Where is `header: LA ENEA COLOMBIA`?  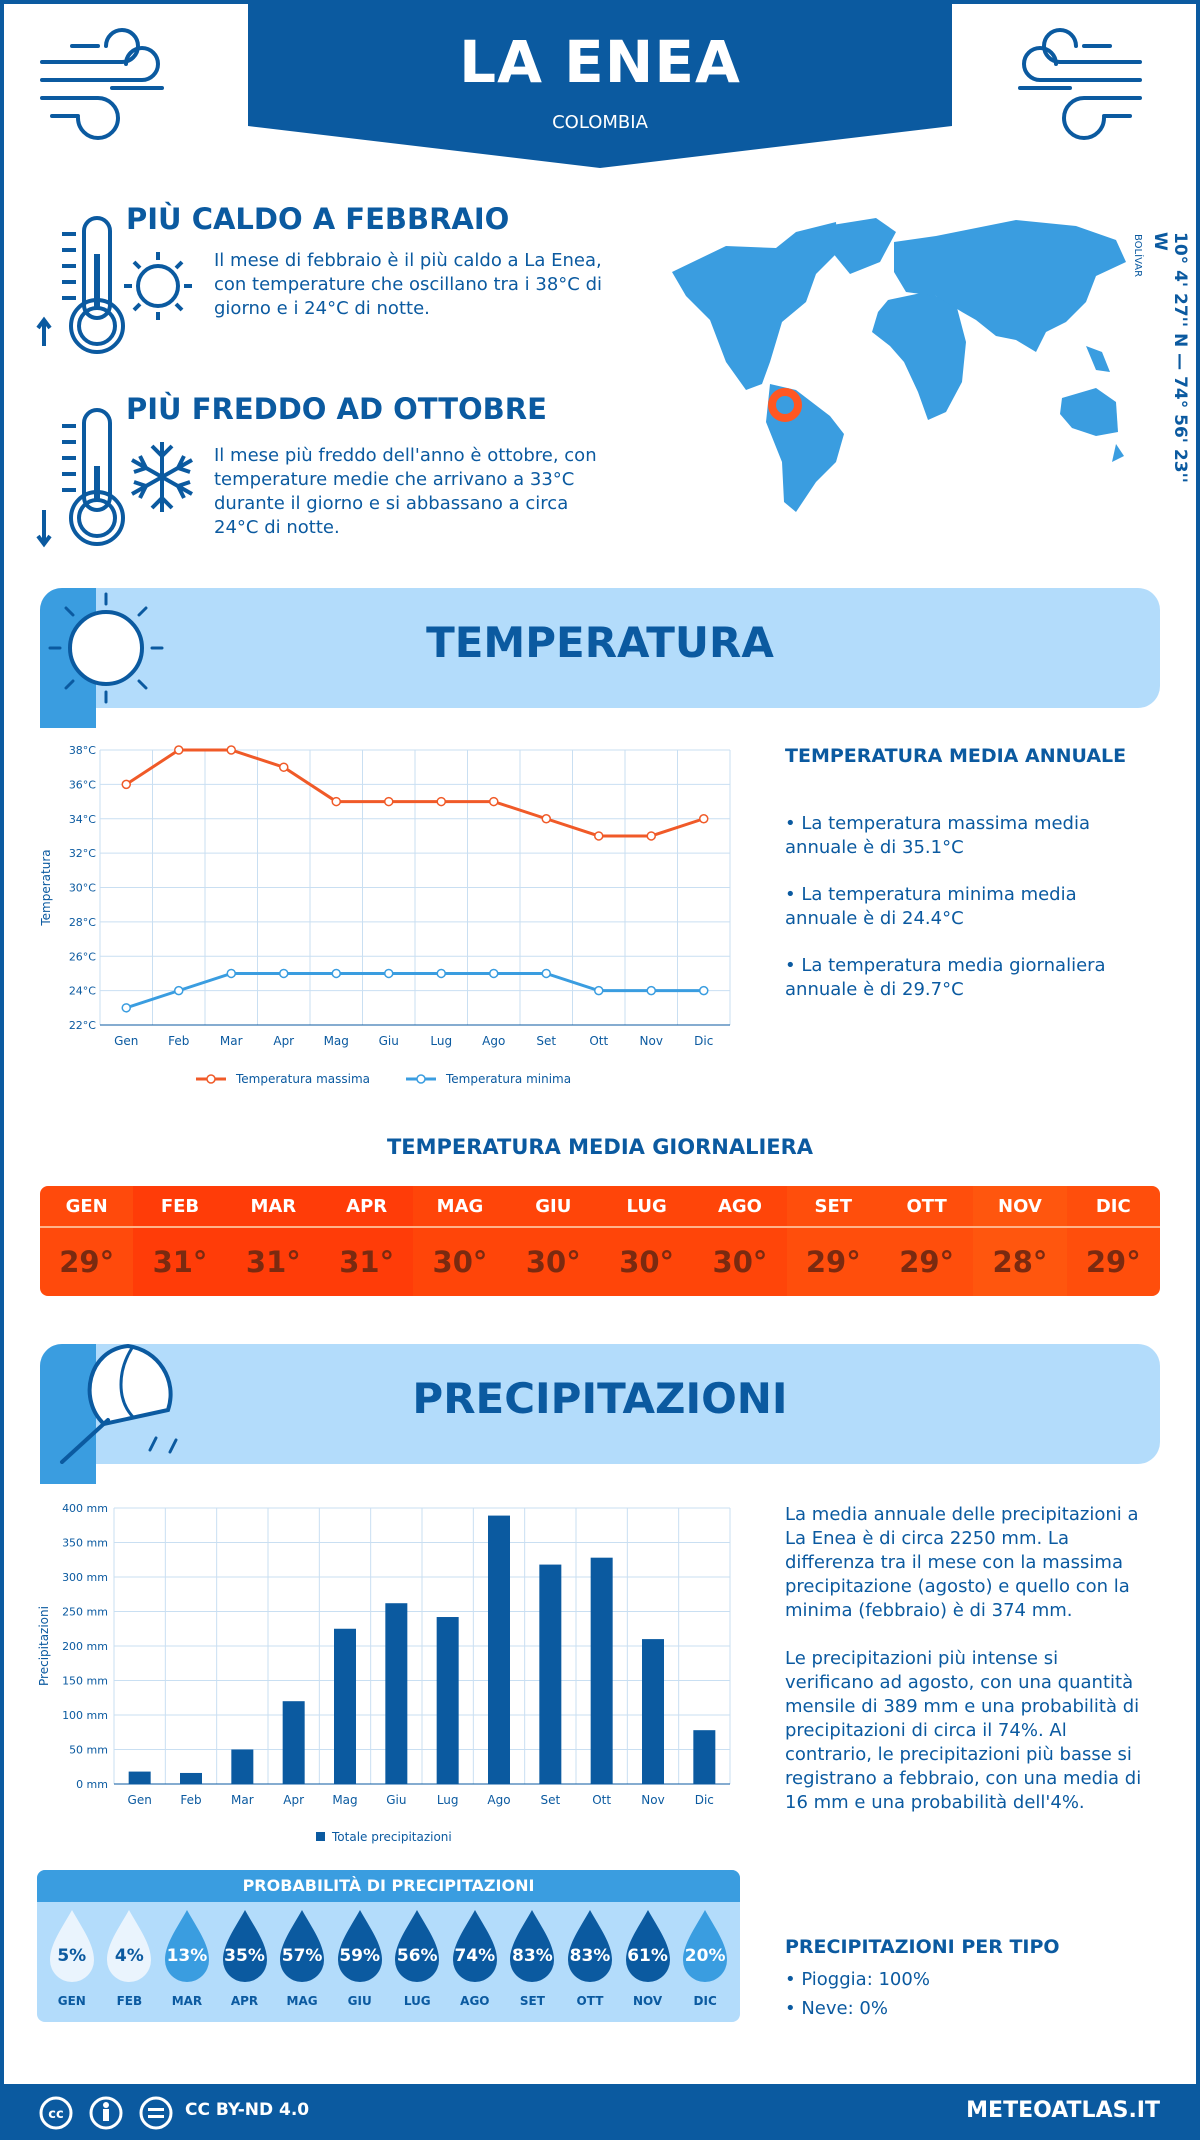
header: LA ENEA COLOMBIA is located at coordinates (600, 85).